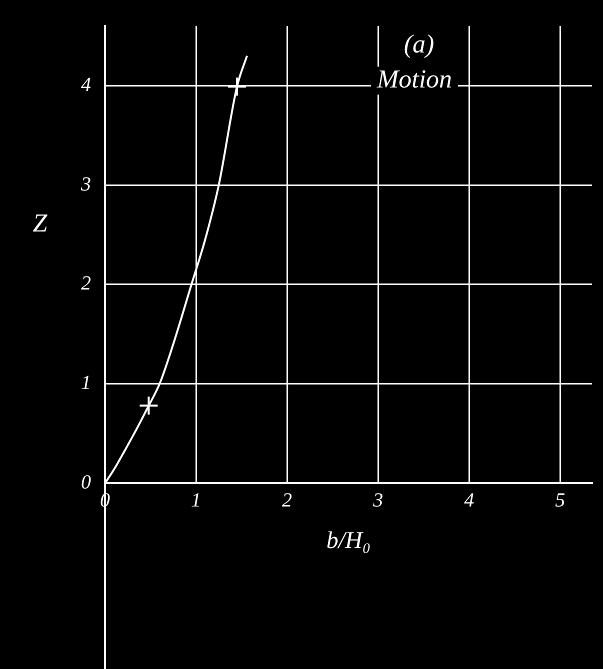 The width and height of the screenshot is (603, 669). What do you see at coordinates (414, 79) in the screenshot?
I see `annotation: Motion` at bounding box center [414, 79].